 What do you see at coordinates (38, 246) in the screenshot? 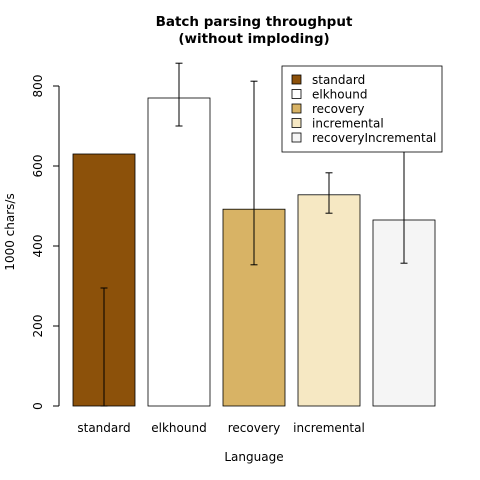
I see `y-tick-label-400: 400` at bounding box center [38, 246].